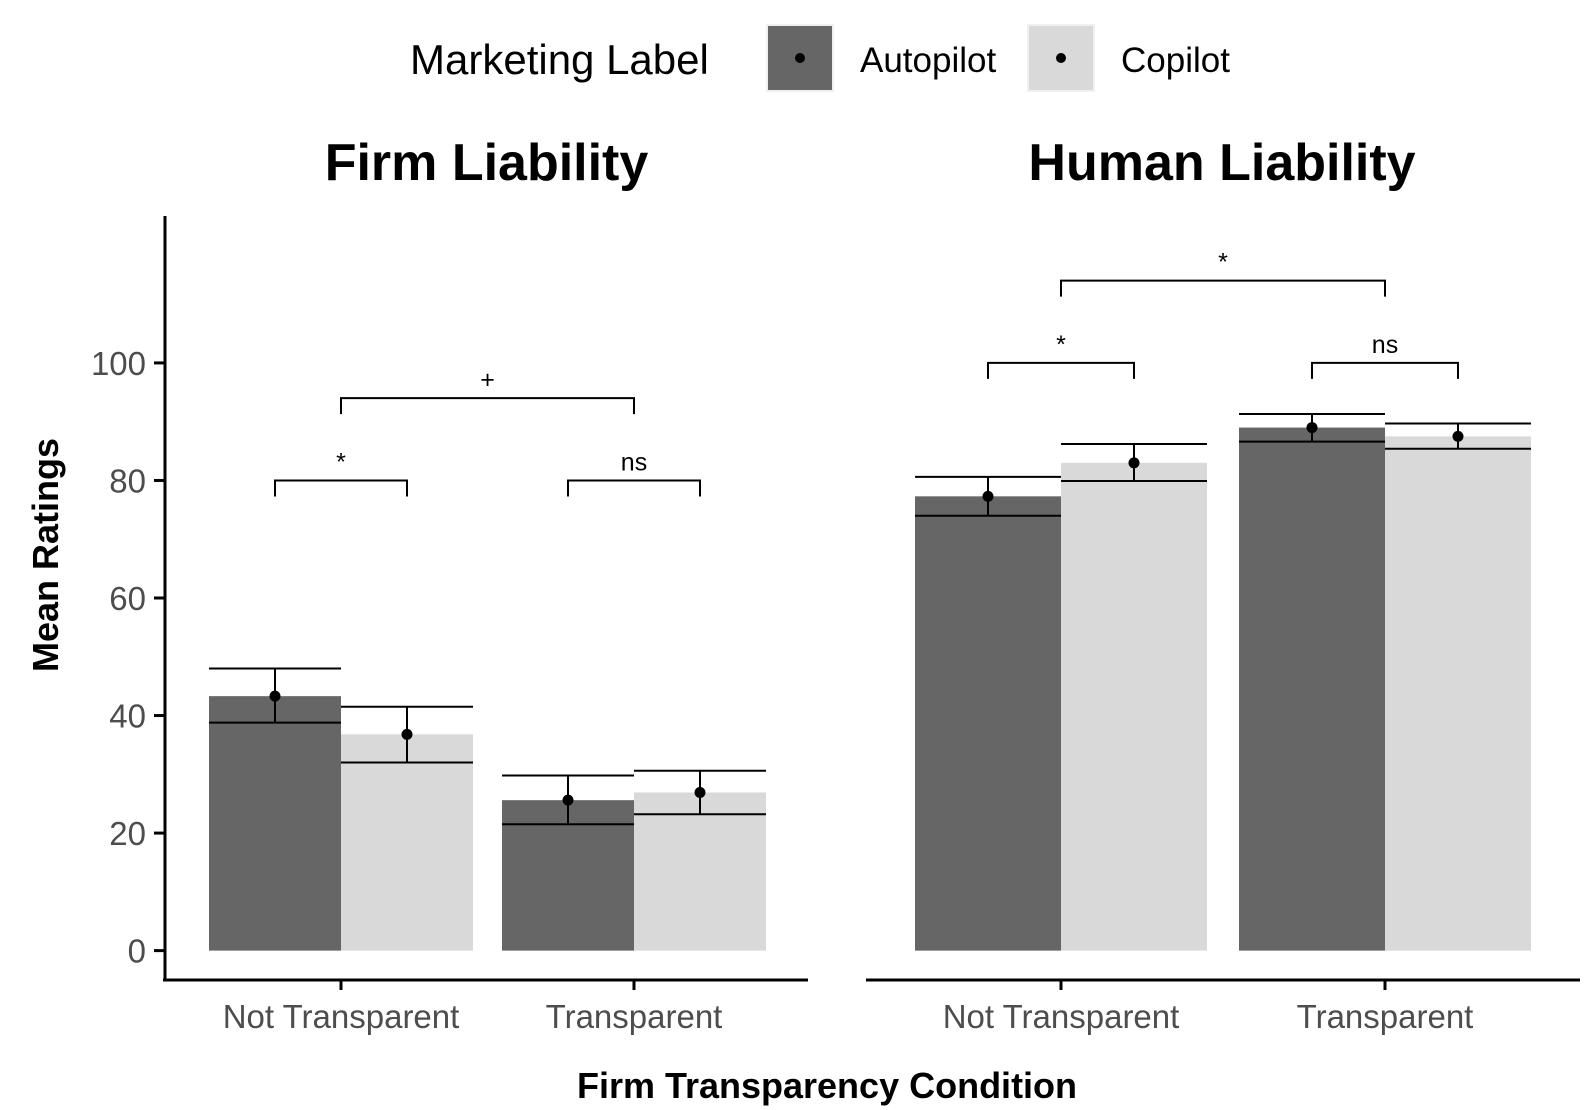 Image resolution: width=1590 pixels, height=1110 pixels. What do you see at coordinates (1061, 58) in the screenshot?
I see `legend-point-copilot` at bounding box center [1061, 58].